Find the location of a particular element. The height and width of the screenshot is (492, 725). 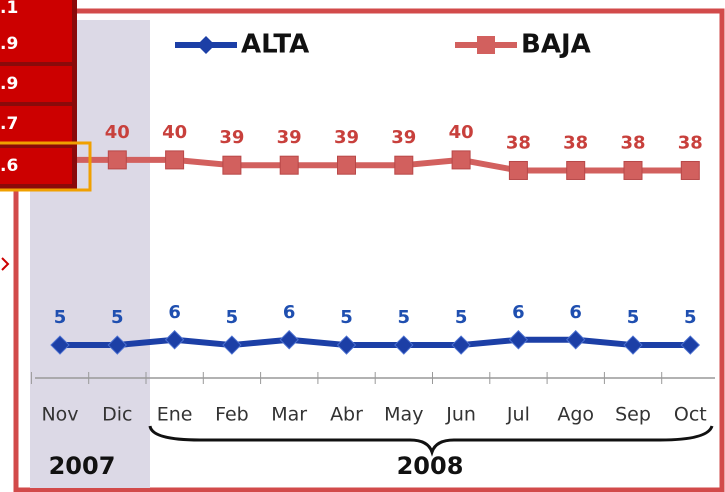

x-tick-label: Ene is located at coordinates (175, 415).